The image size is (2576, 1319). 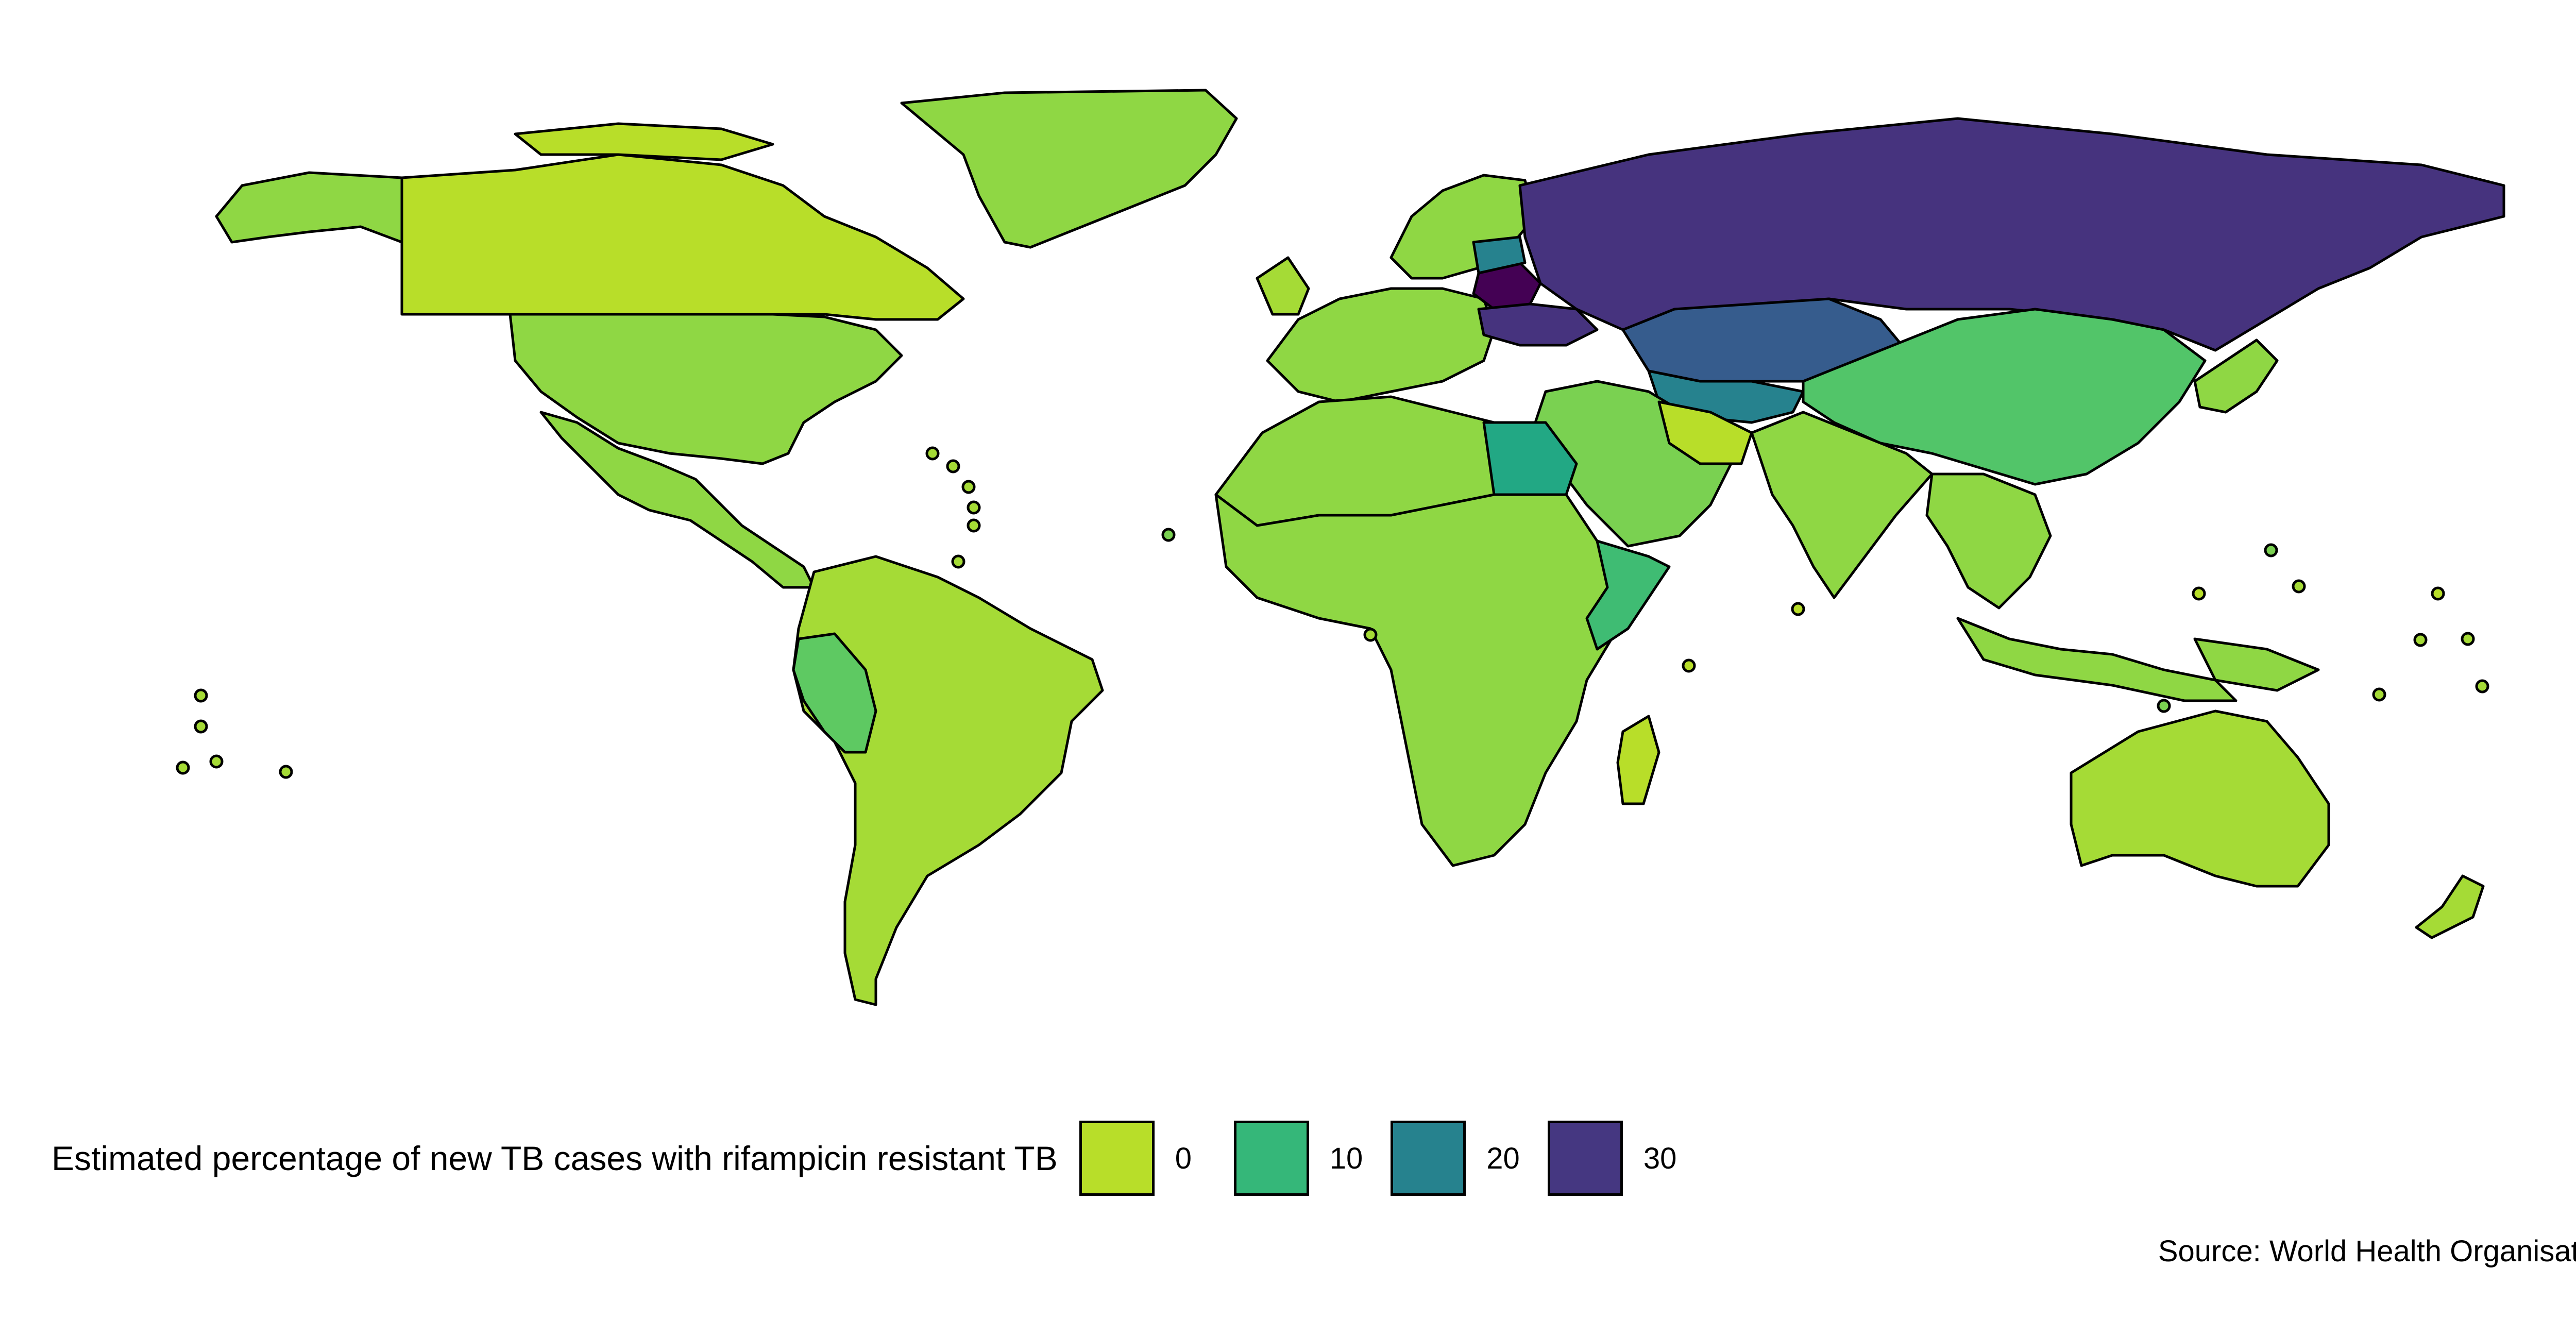 What do you see at coordinates (706, 389) in the screenshot?
I see `region-usa` at bounding box center [706, 389].